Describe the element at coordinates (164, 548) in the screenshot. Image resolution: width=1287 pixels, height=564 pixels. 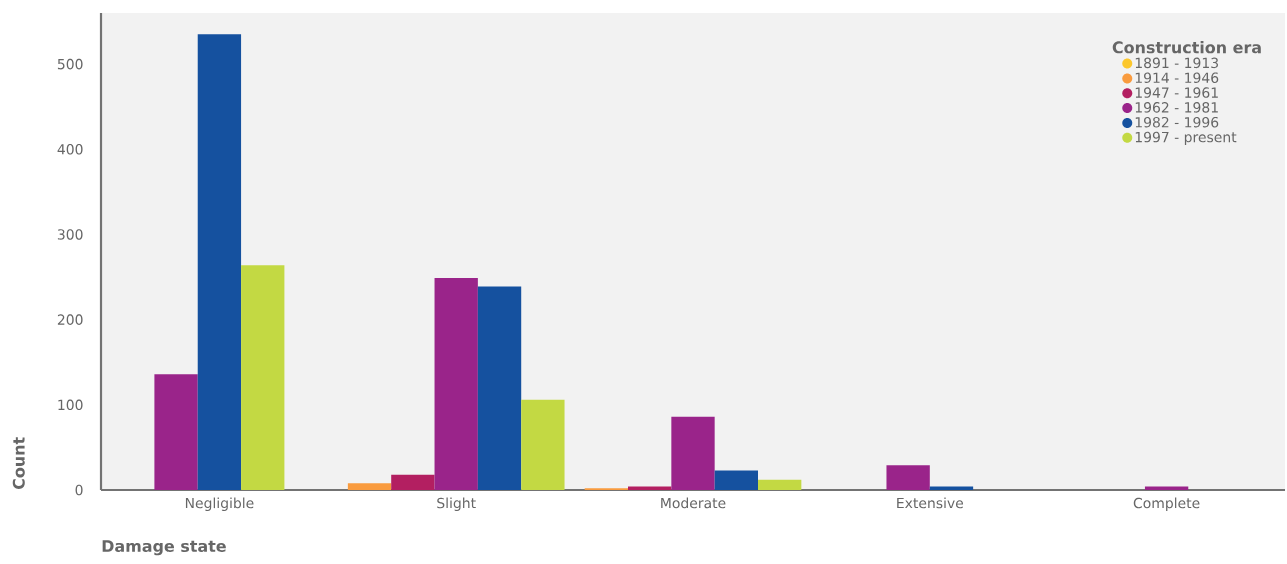
I see `x-axis-title: Damage state` at that location.